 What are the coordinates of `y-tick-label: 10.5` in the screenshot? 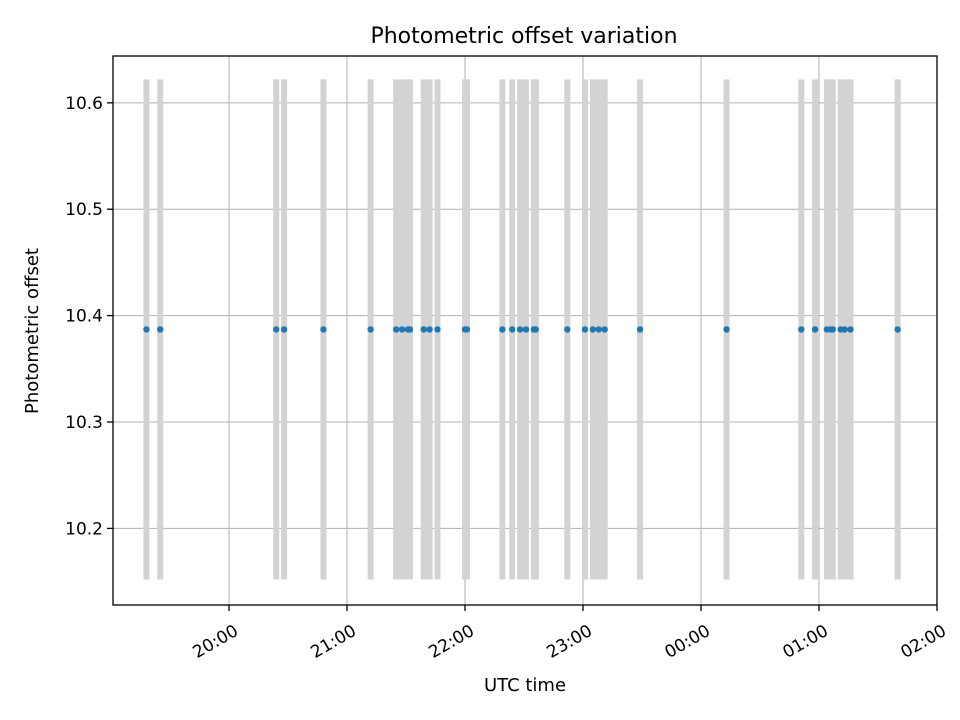 It's located at (84, 210).